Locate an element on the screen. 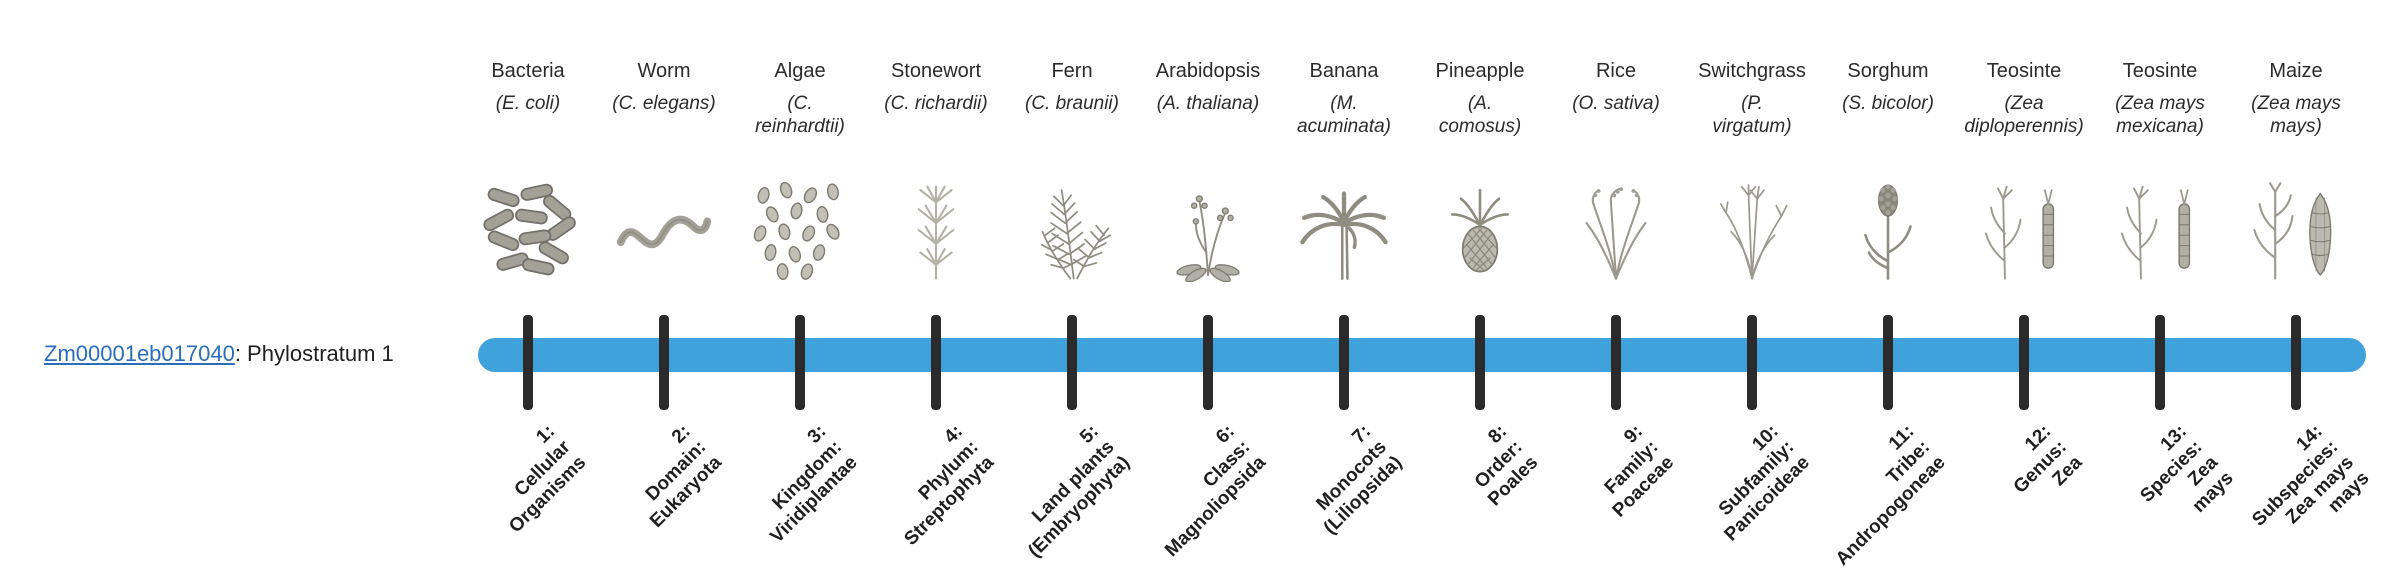 The height and width of the screenshot is (580, 2400). rice-illustration is located at coordinates (1616, 227).